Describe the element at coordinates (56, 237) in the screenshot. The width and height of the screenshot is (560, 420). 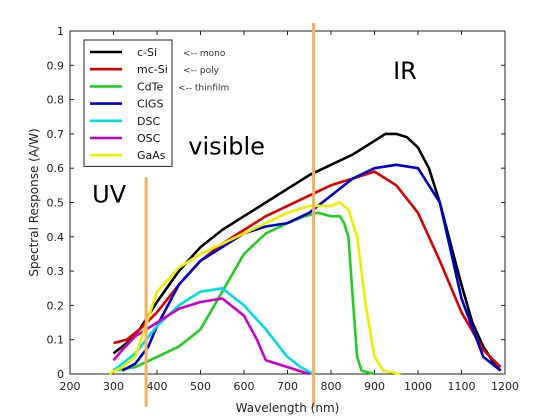
I see `y-tick-label: 0.4` at that location.